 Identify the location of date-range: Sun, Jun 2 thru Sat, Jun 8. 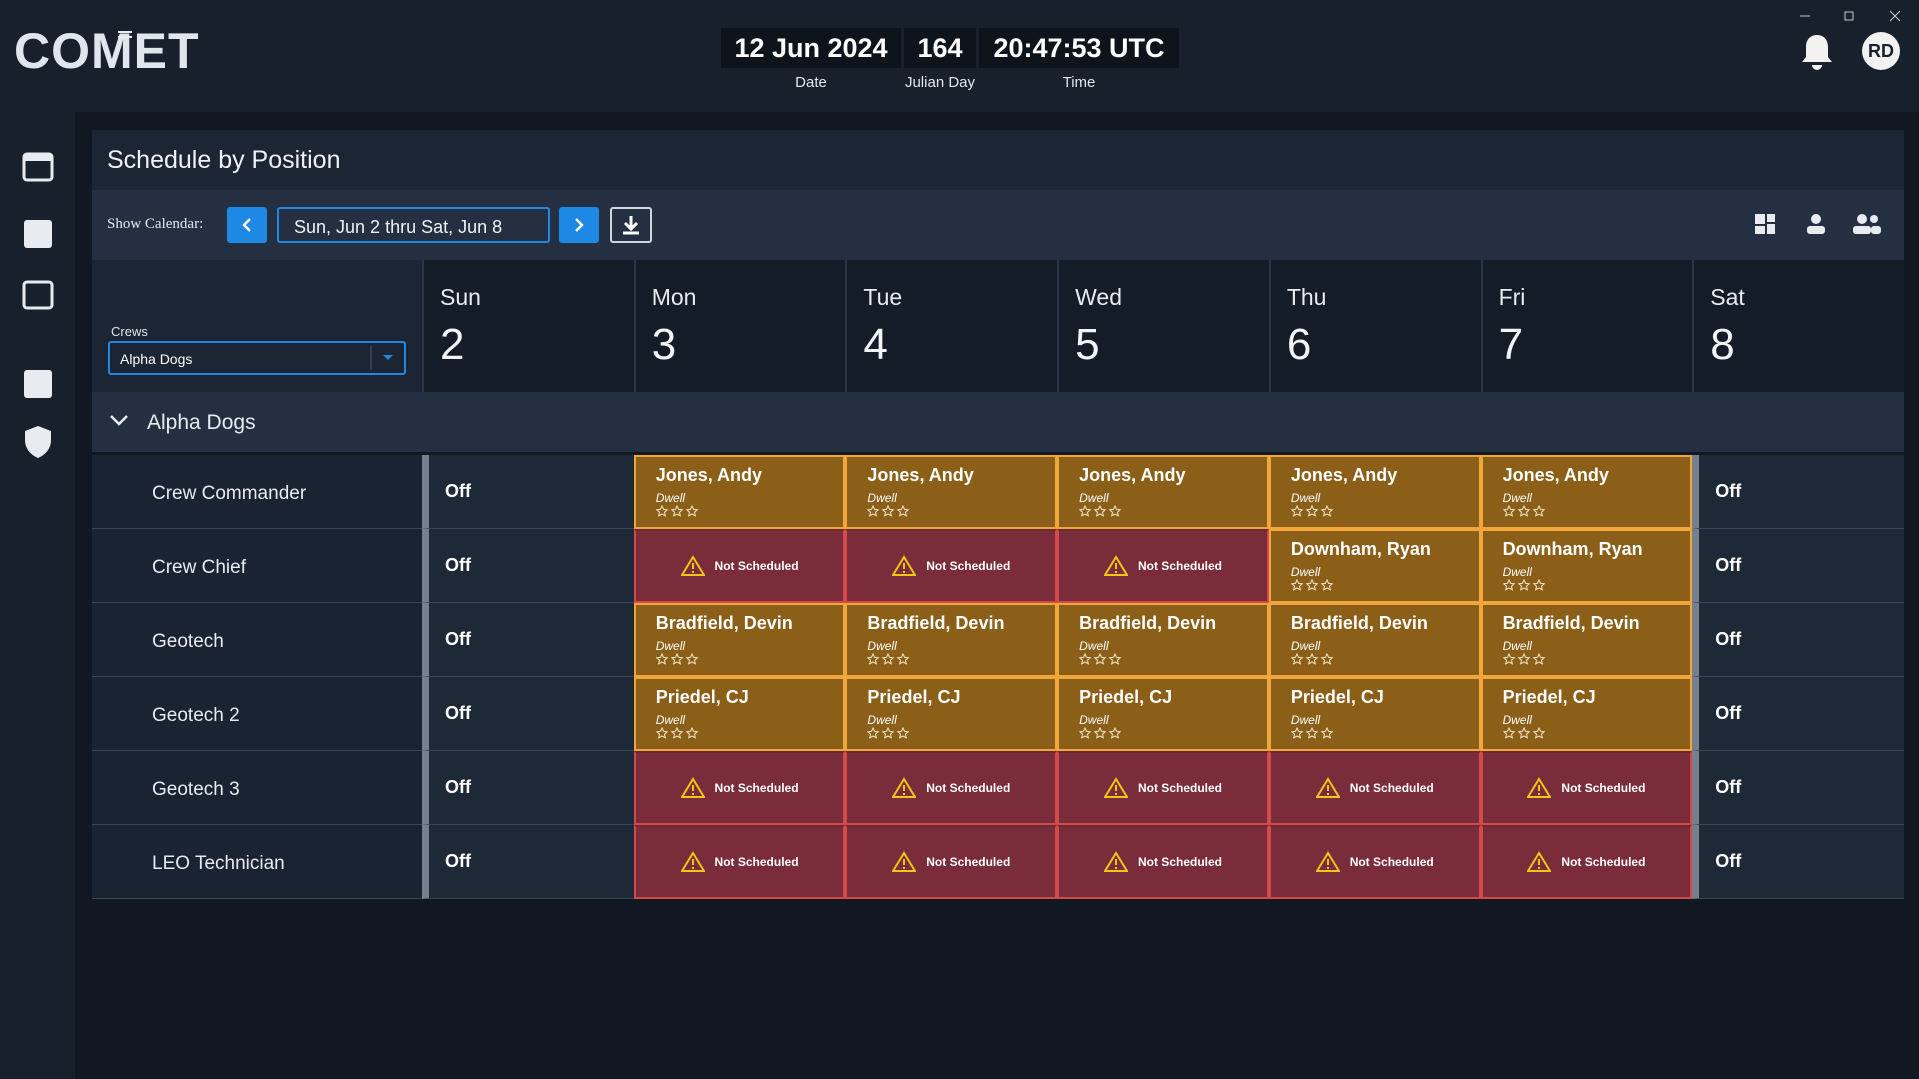
(413, 225).